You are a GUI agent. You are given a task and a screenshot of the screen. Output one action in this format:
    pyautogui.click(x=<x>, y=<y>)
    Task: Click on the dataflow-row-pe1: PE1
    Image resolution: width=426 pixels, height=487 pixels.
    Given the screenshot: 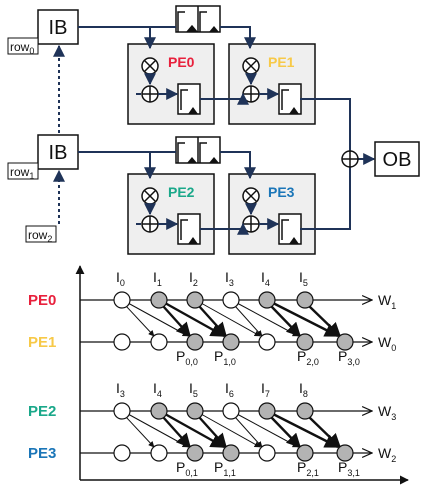 What is the action you would take?
    pyautogui.click(x=42, y=342)
    